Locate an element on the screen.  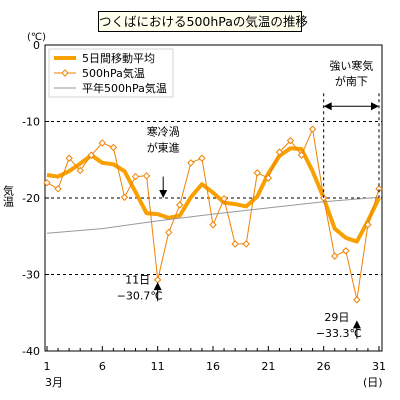
annotation-label: 強い寒気 is located at coordinates (351, 65).